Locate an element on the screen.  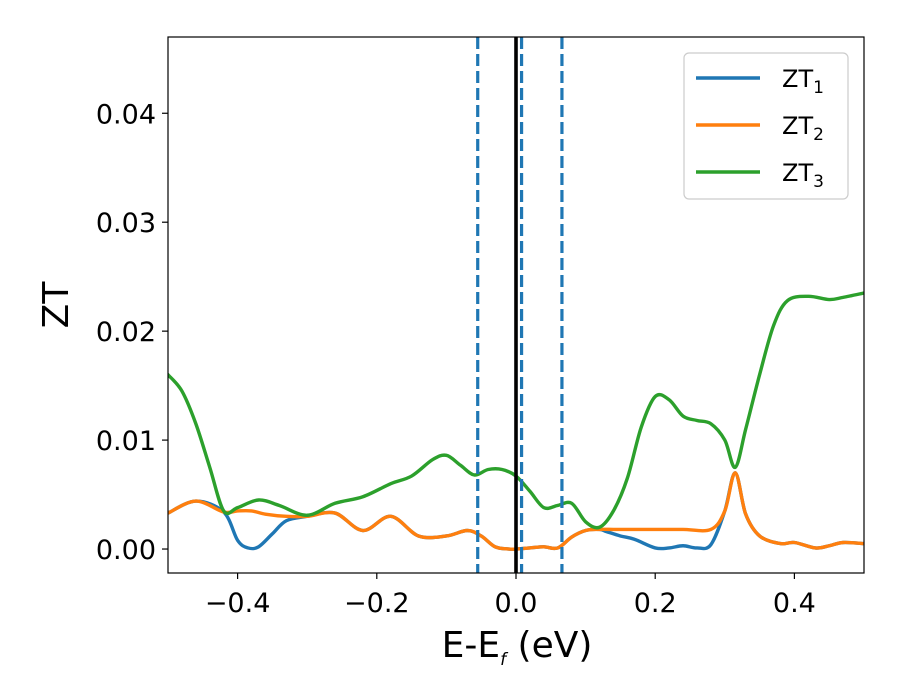
y-tick-label: 0.02 is located at coordinates (126, 332).